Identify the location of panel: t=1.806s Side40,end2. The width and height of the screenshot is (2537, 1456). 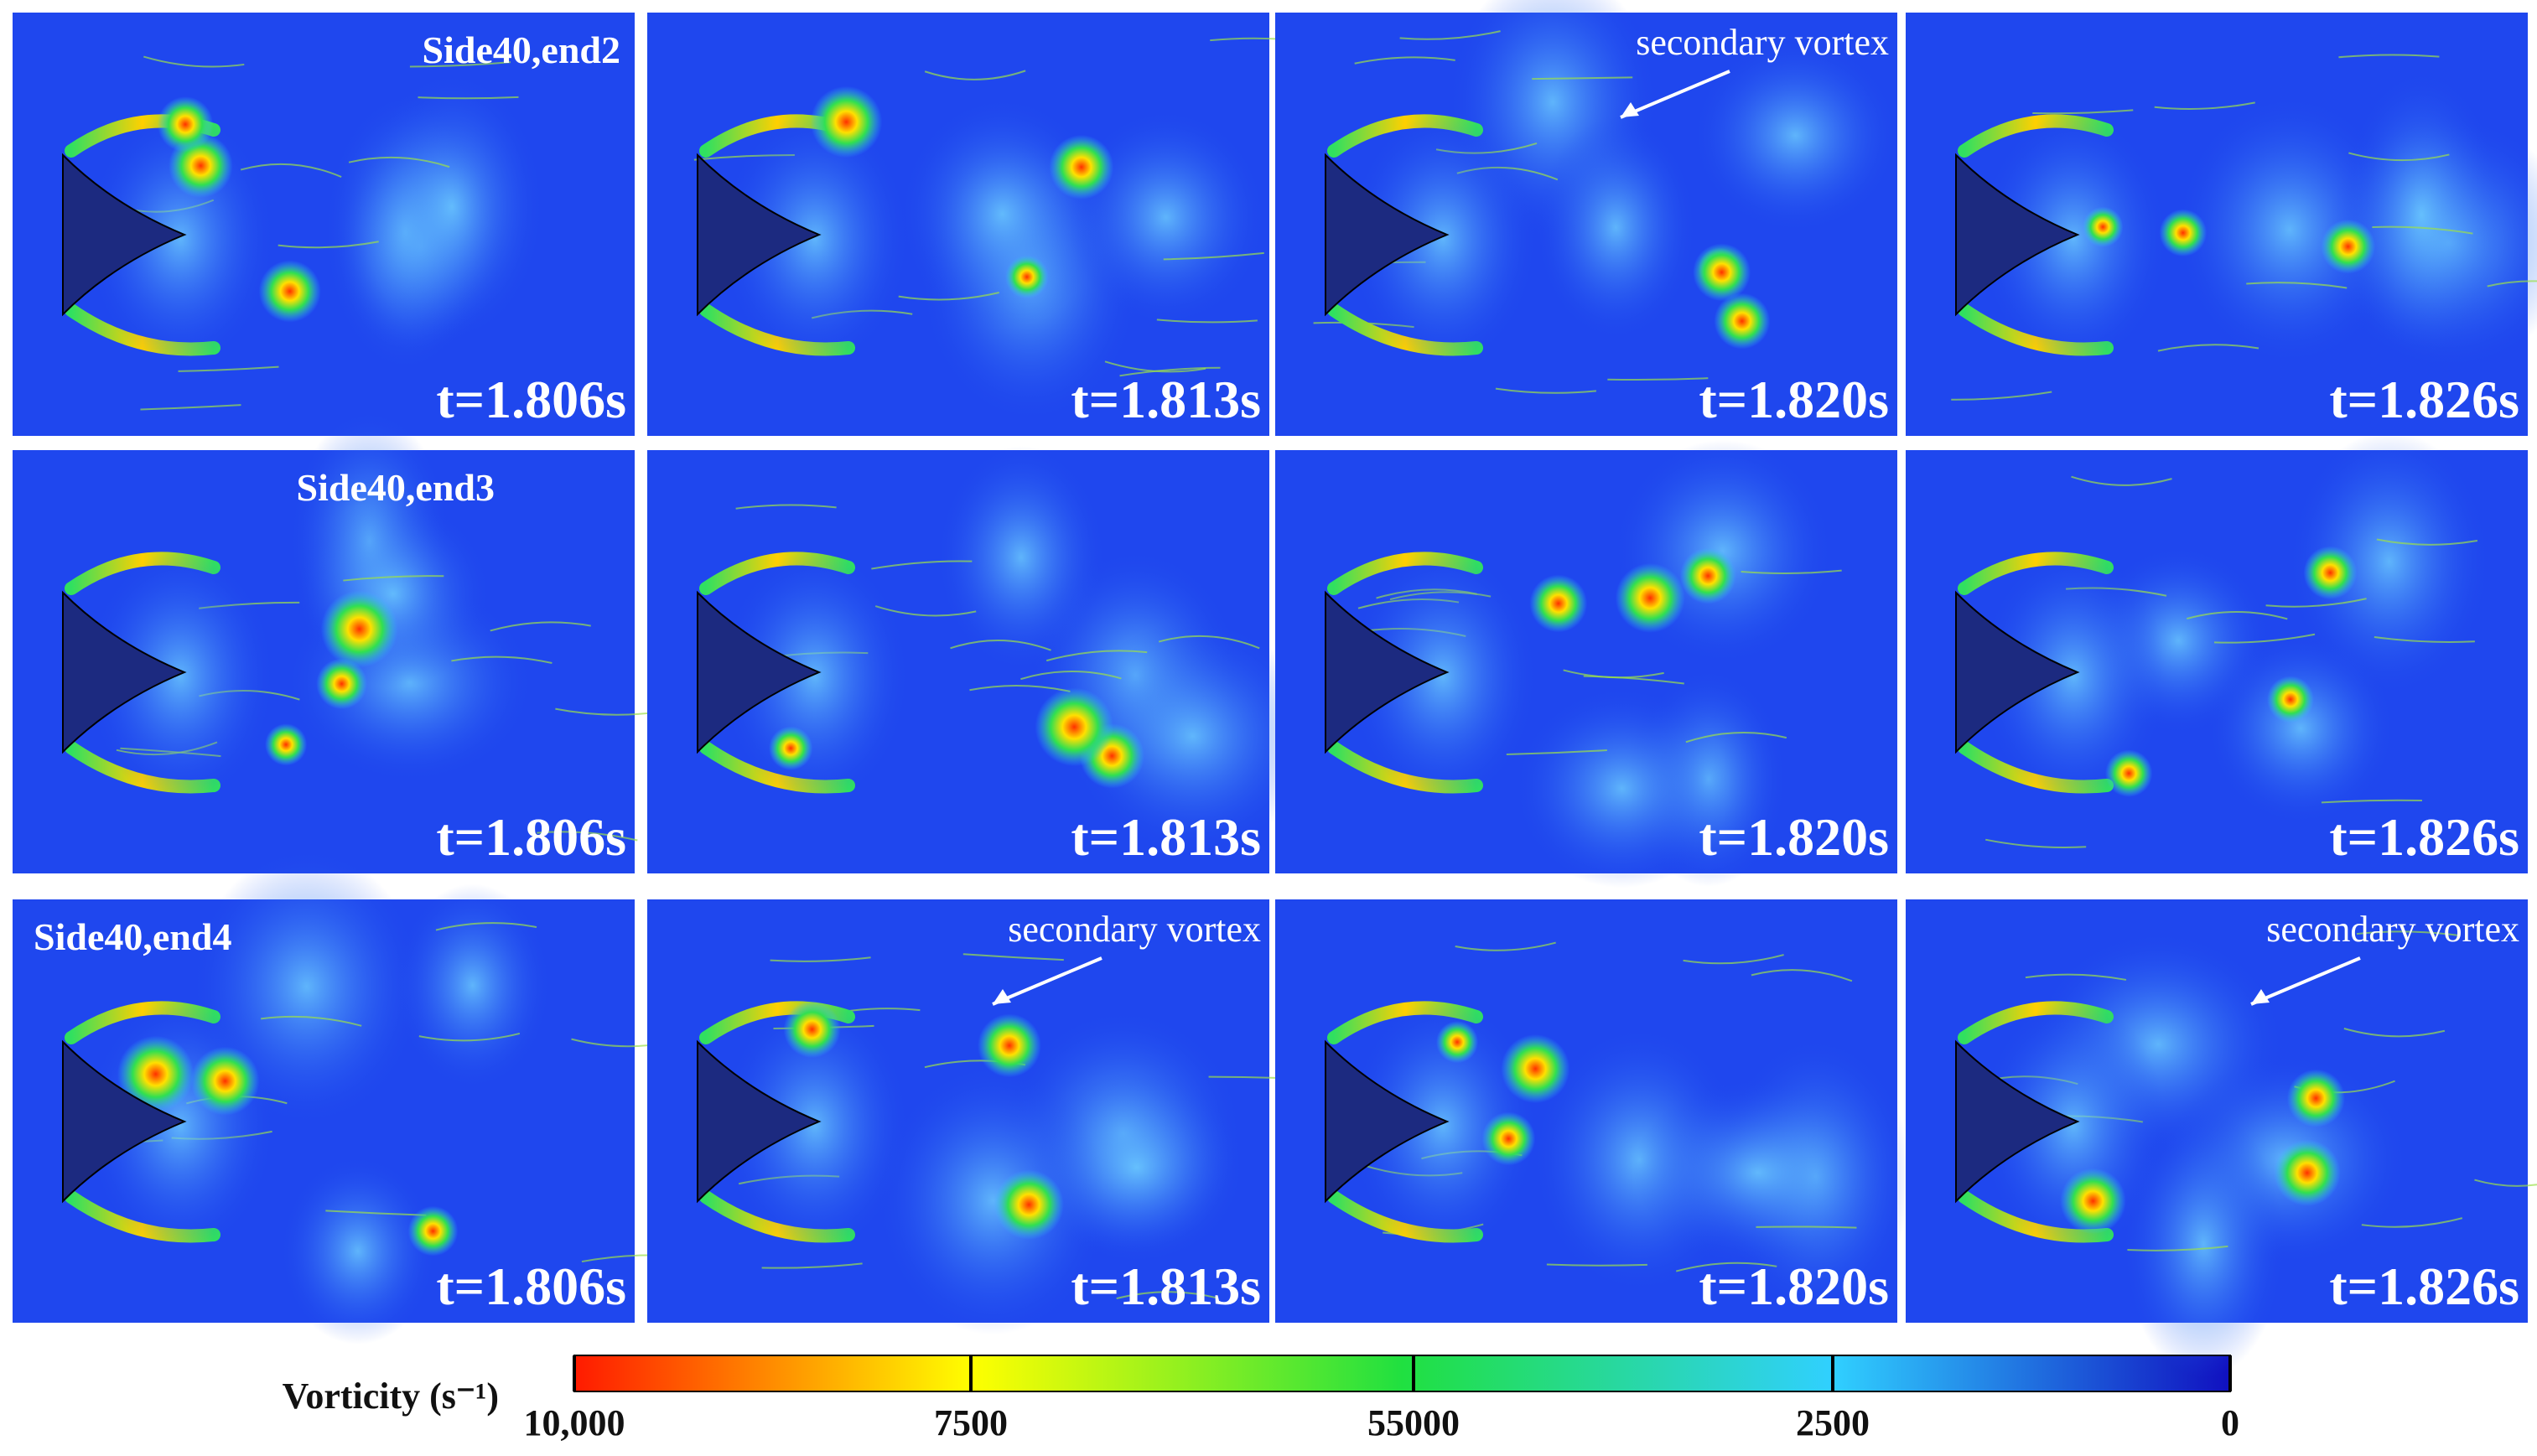
(324, 225).